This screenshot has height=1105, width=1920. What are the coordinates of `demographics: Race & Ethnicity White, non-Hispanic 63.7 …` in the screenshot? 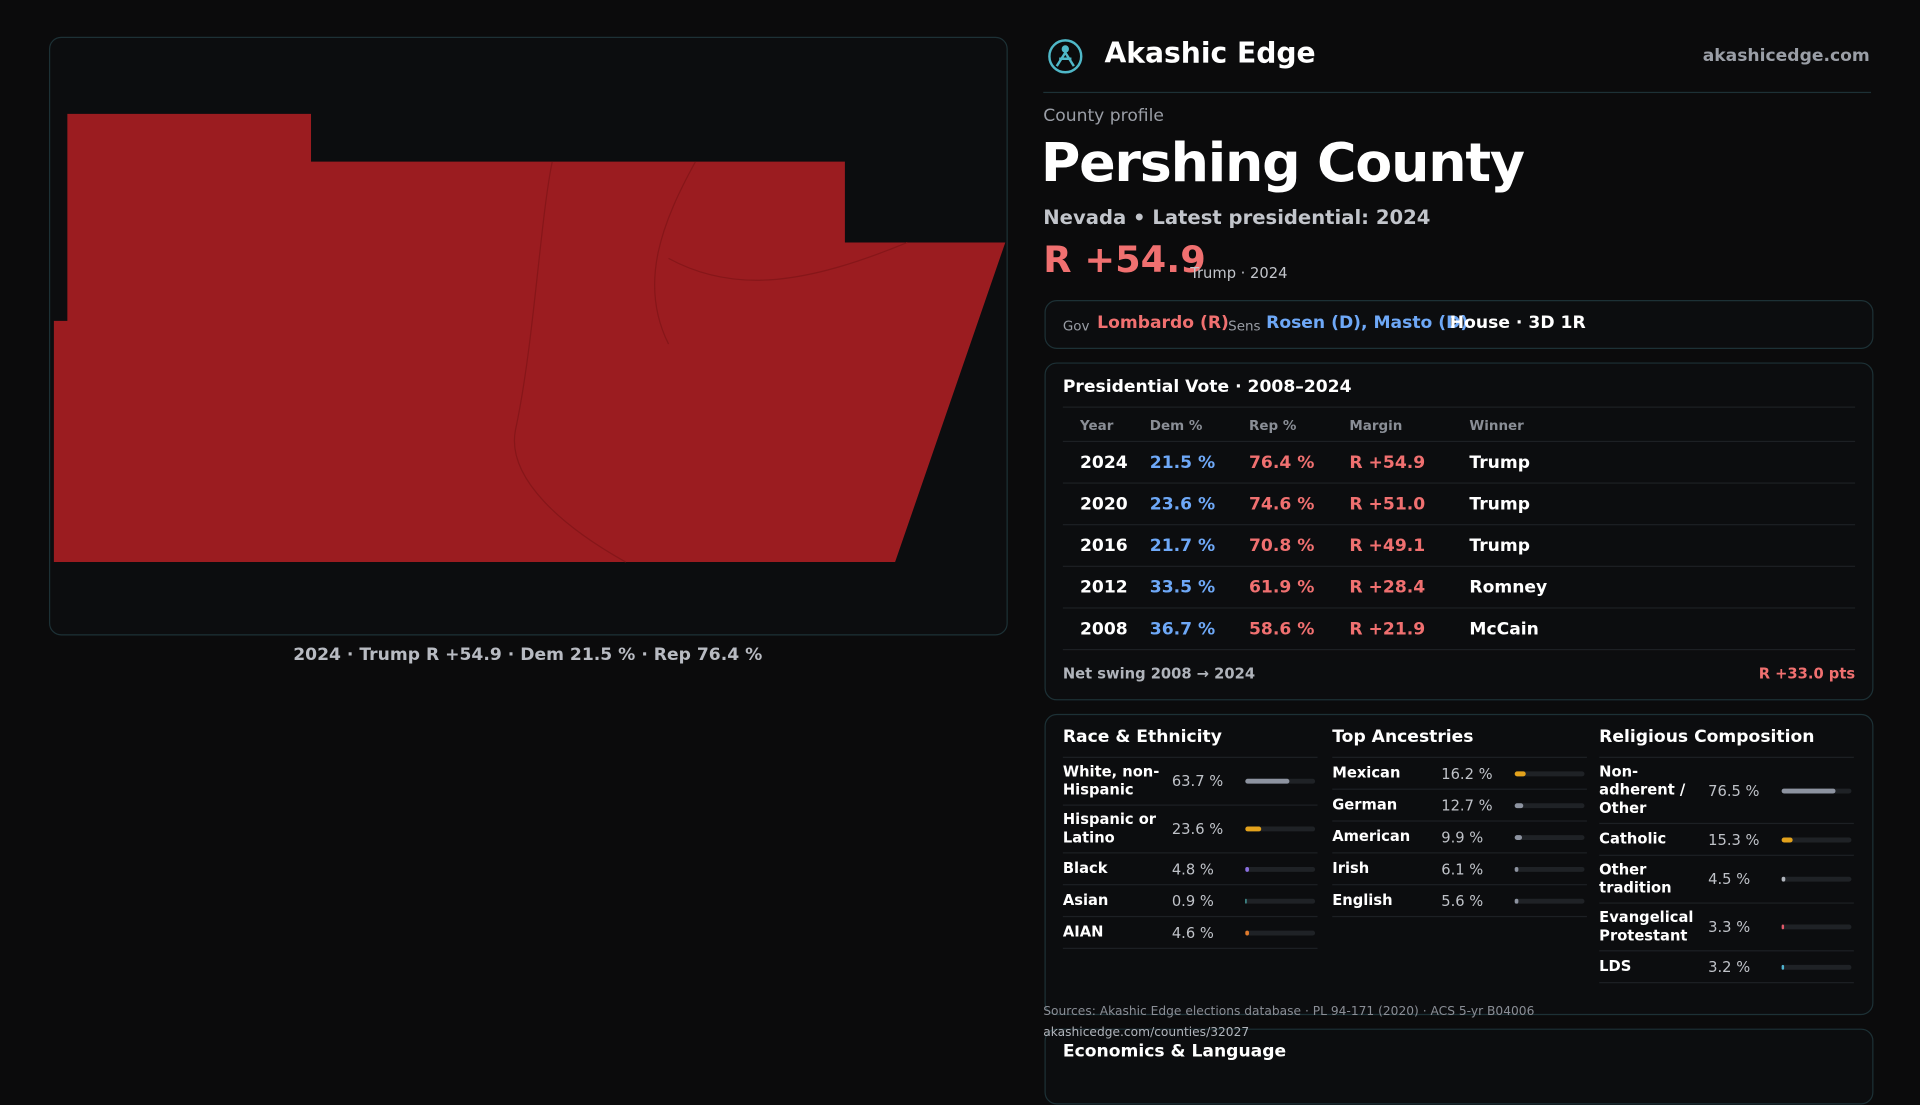 It's located at (1459, 864).